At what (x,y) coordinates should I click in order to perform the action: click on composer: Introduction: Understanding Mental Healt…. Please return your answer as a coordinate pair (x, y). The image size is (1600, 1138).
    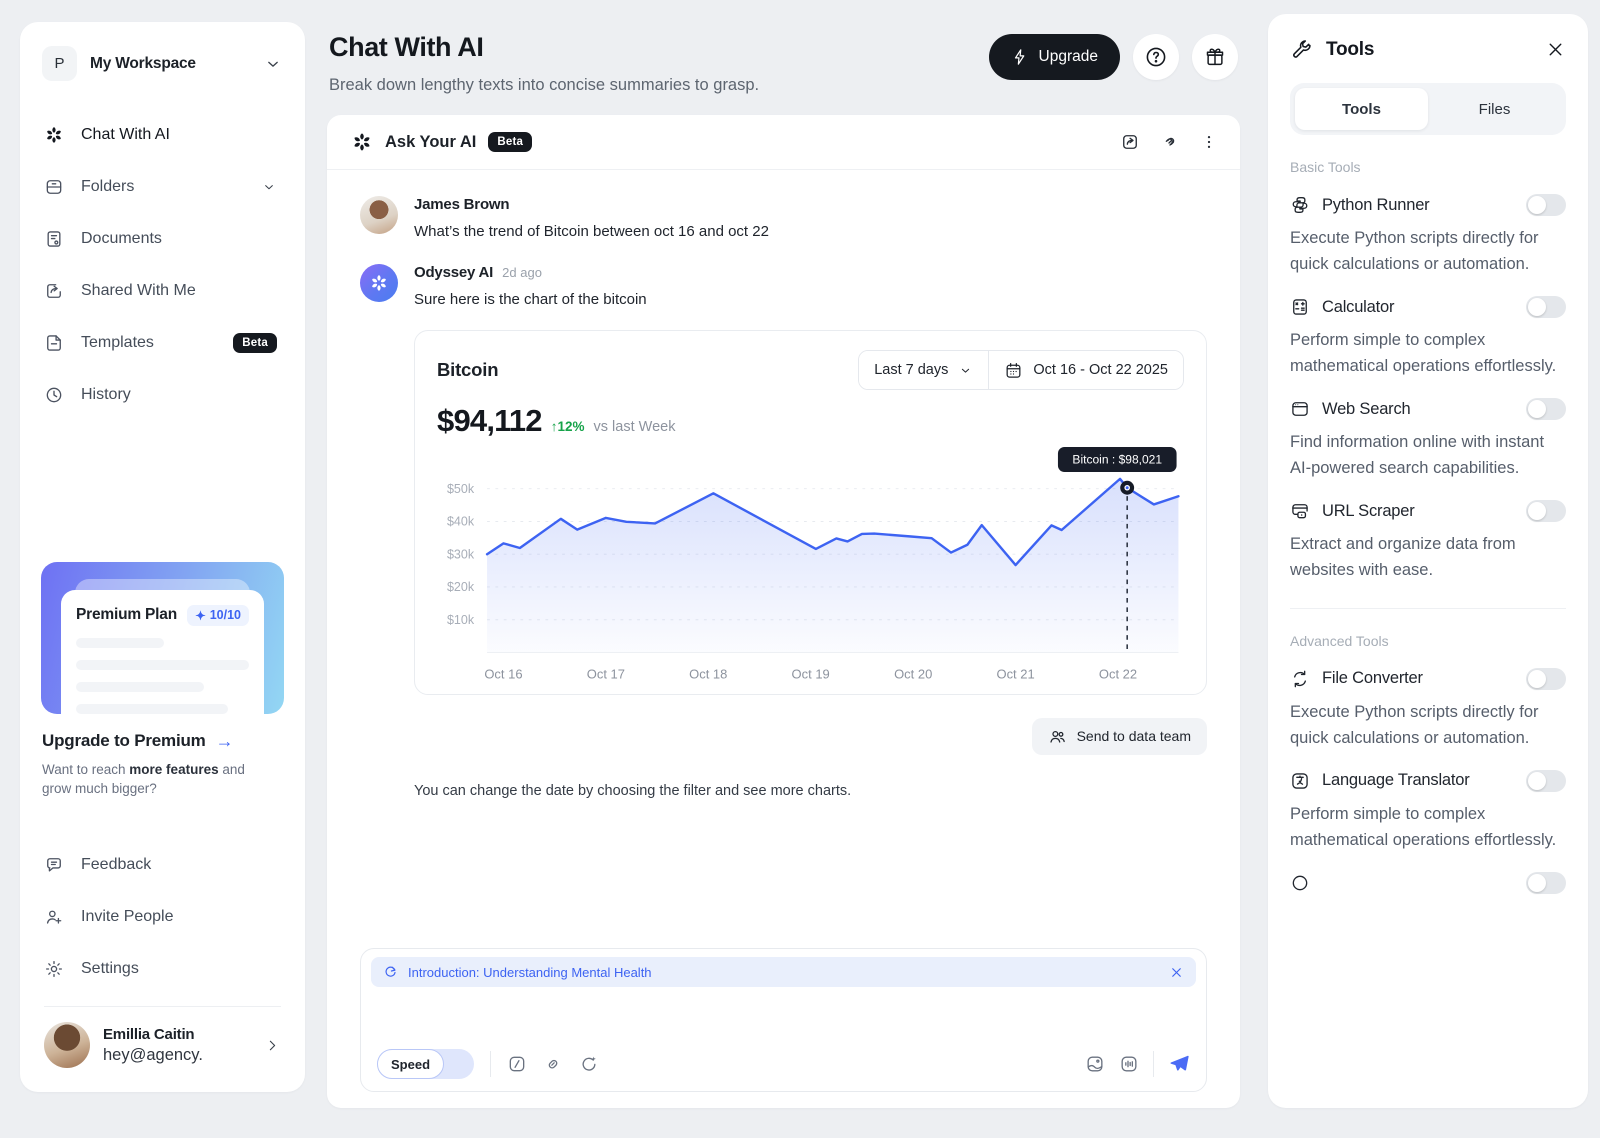
    Looking at the image, I should click on (783, 1020).